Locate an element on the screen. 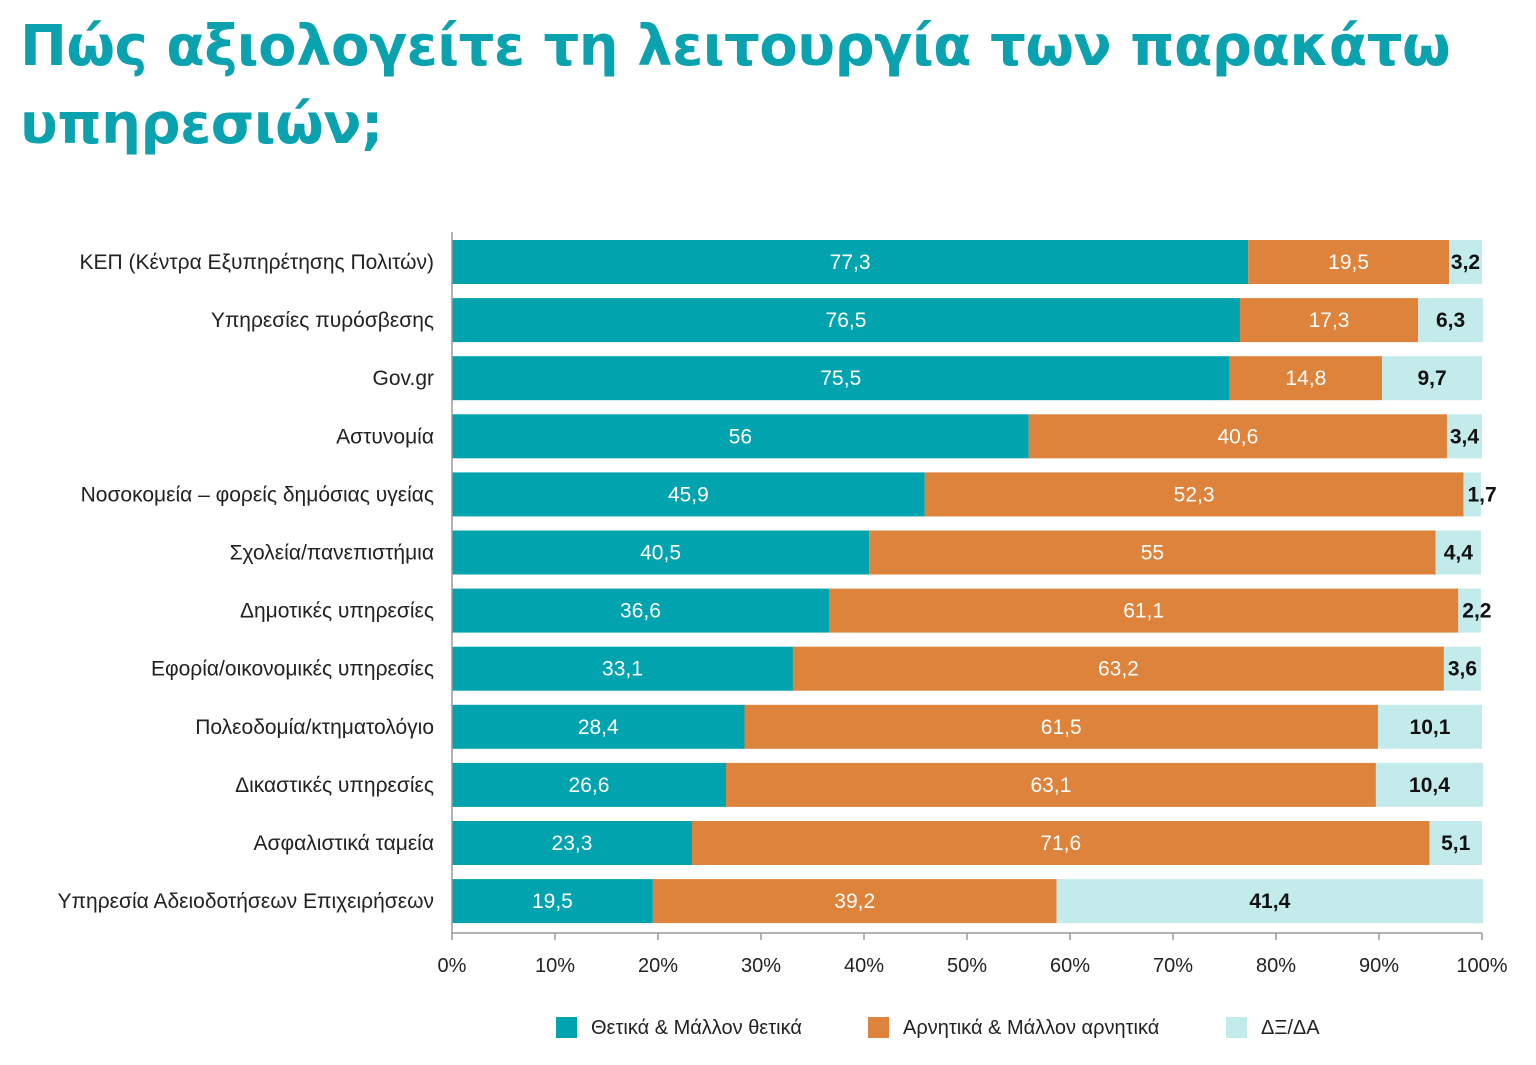 Image resolution: width=1536 pixels, height=1065 pixels. legend-label: Αρνητικά & Μάλλον αρνητικά is located at coordinates (1031, 1028).